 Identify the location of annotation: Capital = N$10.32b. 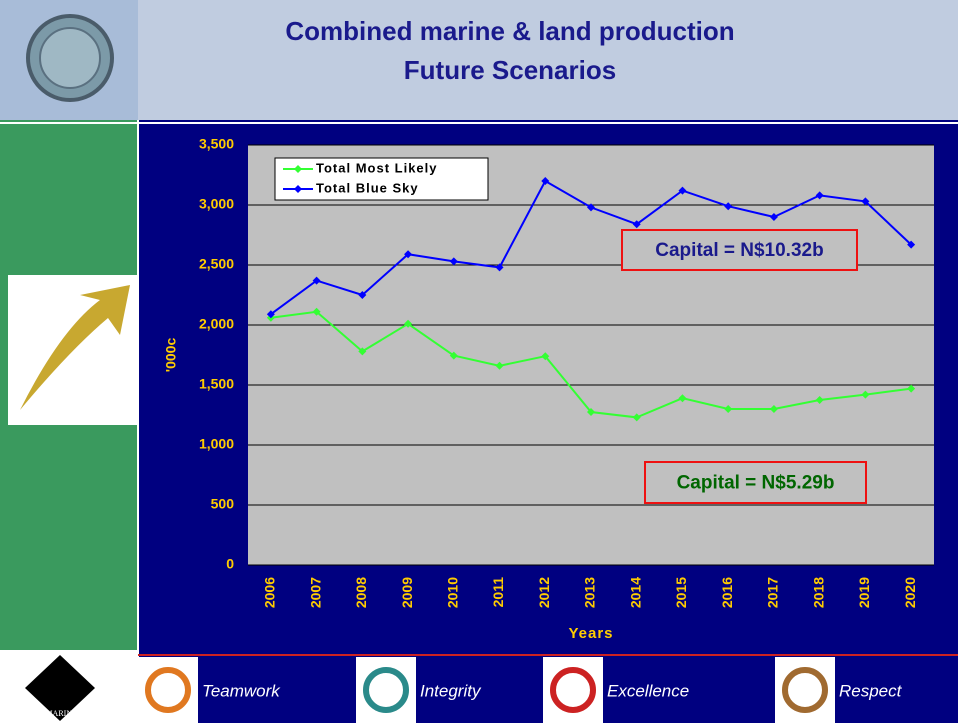
(739, 250).